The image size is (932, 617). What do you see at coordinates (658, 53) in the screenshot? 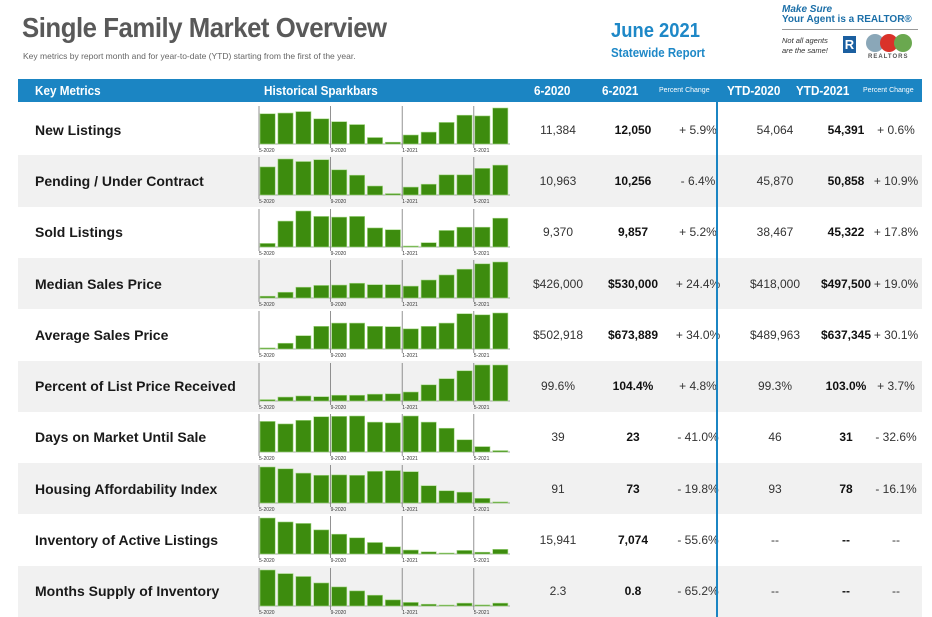
I see `report-scope: Statewide Report` at bounding box center [658, 53].